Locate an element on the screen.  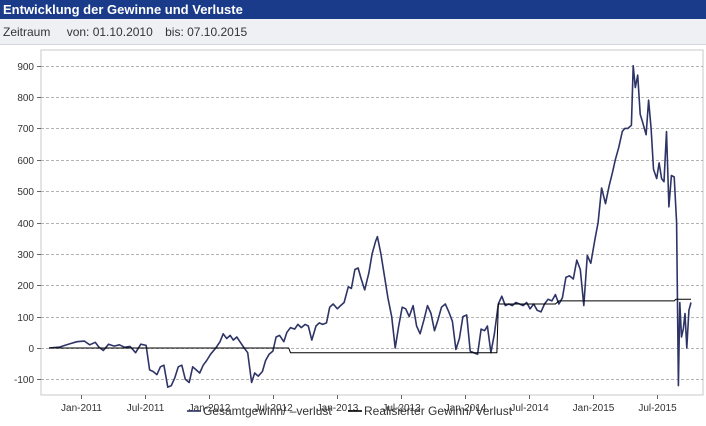
x-tick-label: Jul-2014 is located at coordinates (529, 408).